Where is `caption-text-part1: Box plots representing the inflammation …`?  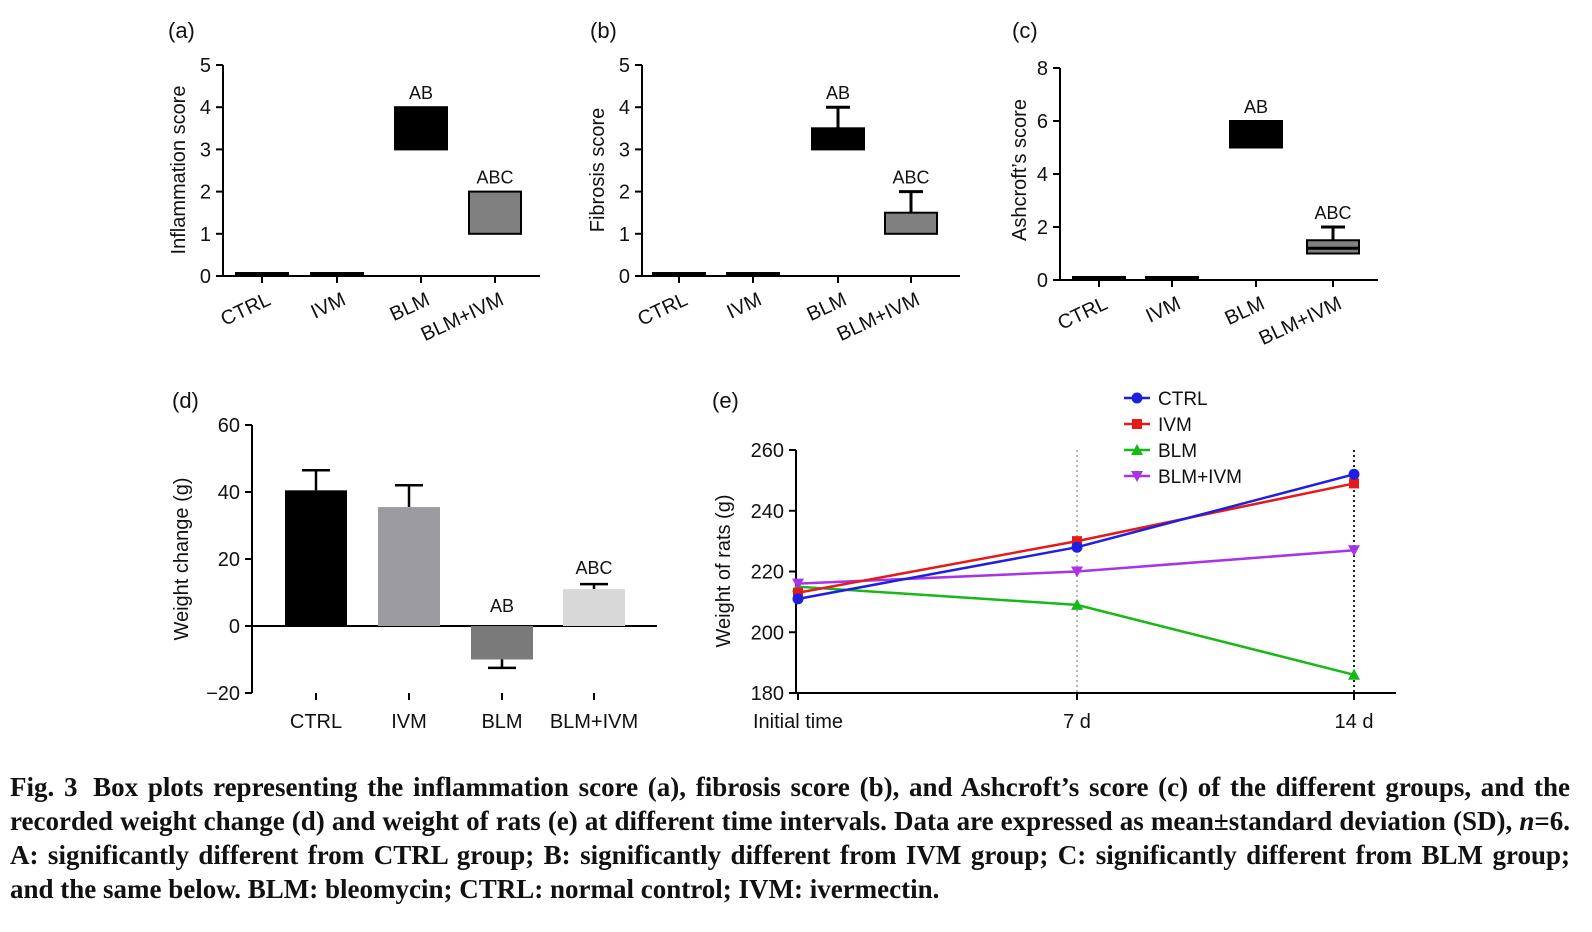 caption-text-part1: Box plots representing the inflammation … is located at coordinates (790, 804).